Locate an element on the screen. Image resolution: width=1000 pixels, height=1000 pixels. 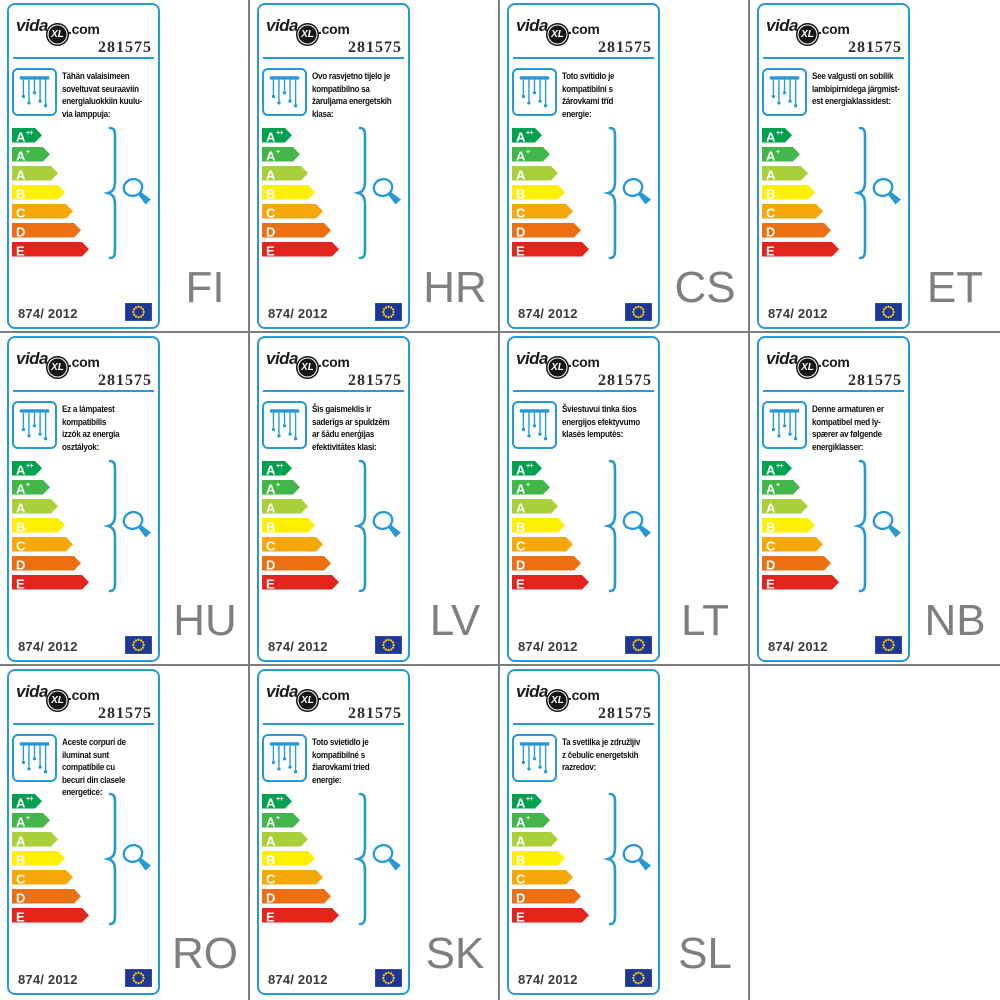
language-code: ET is located at coordinates (955, 287).